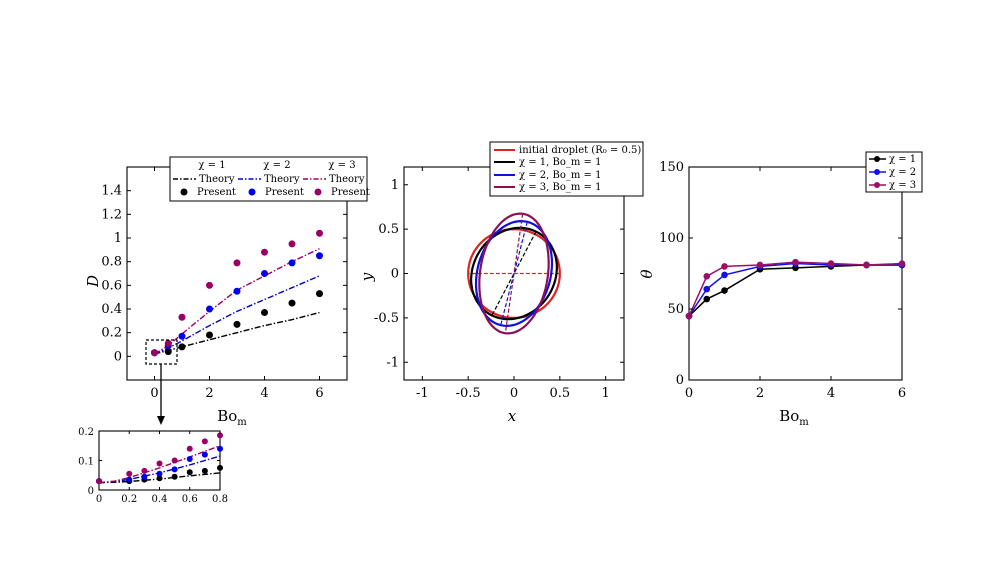  I want to click on panel-c-xtick-label: 4, so click(831, 393).